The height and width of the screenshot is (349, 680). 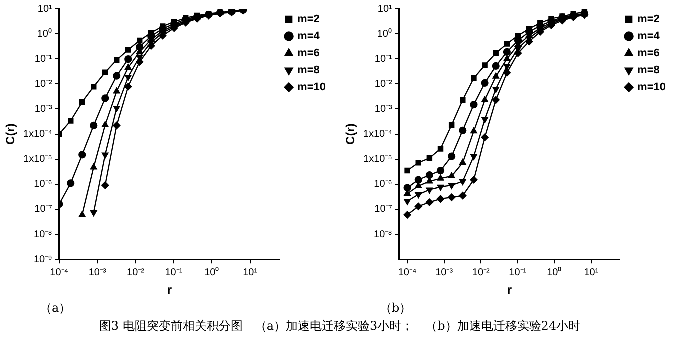 What do you see at coordinates (396, 308) in the screenshot?
I see `text: （b）` at bounding box center [396, 308].